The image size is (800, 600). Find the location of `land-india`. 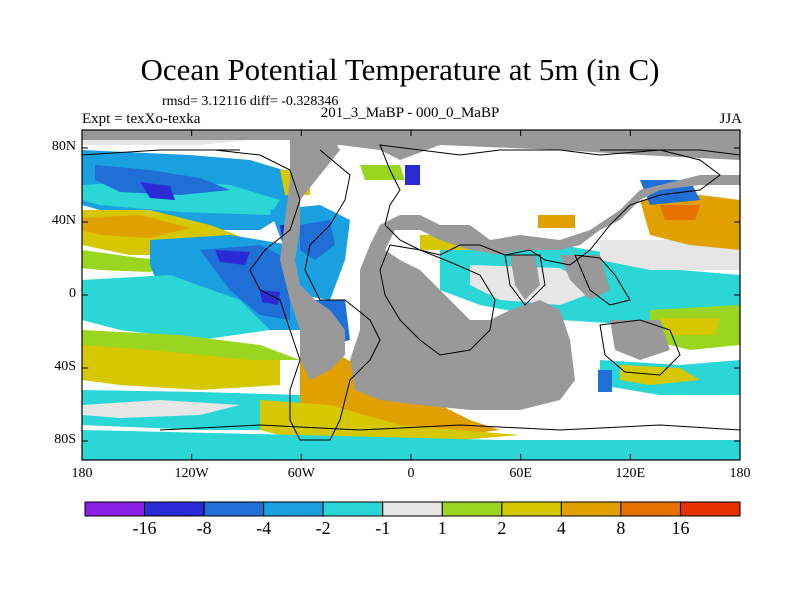

land-india is located at coordinates (525, 277).